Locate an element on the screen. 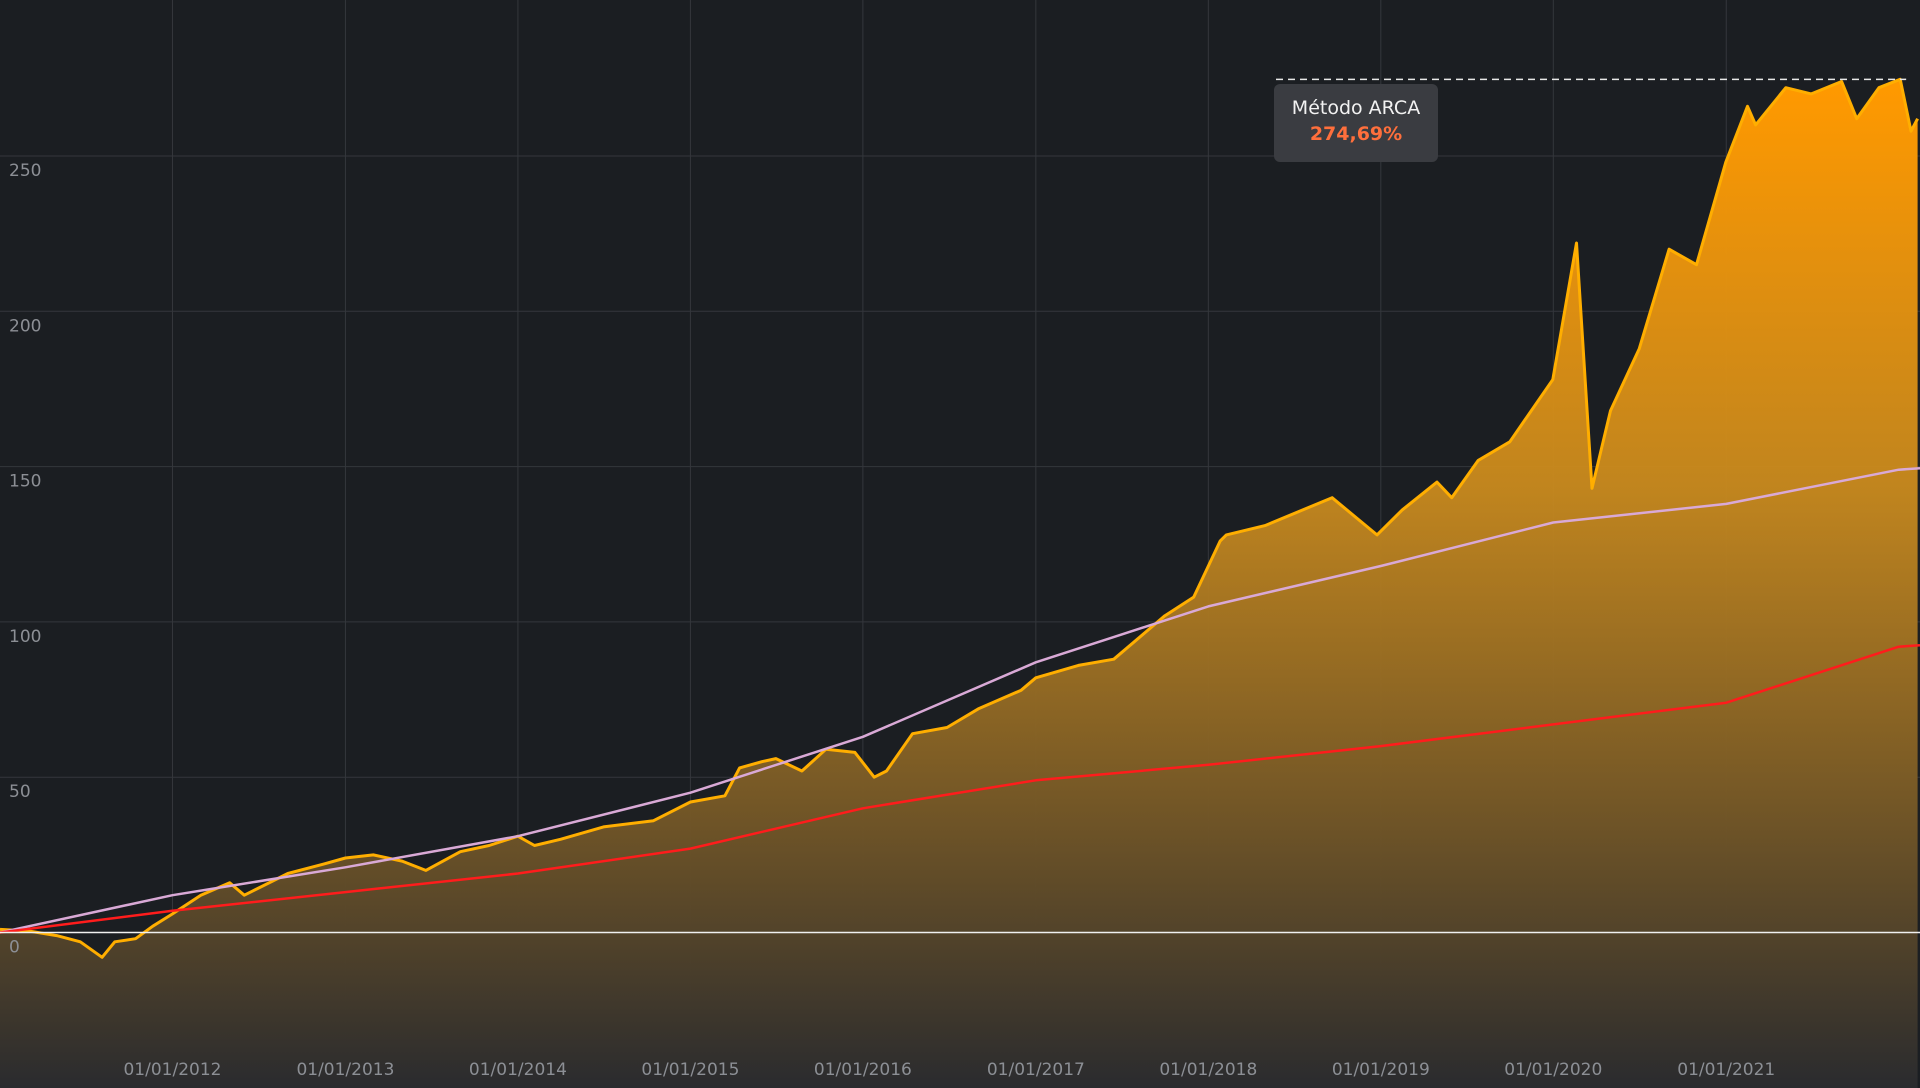  x-tick-label: 01/01/2012 is located at coordinates (172, 1070).